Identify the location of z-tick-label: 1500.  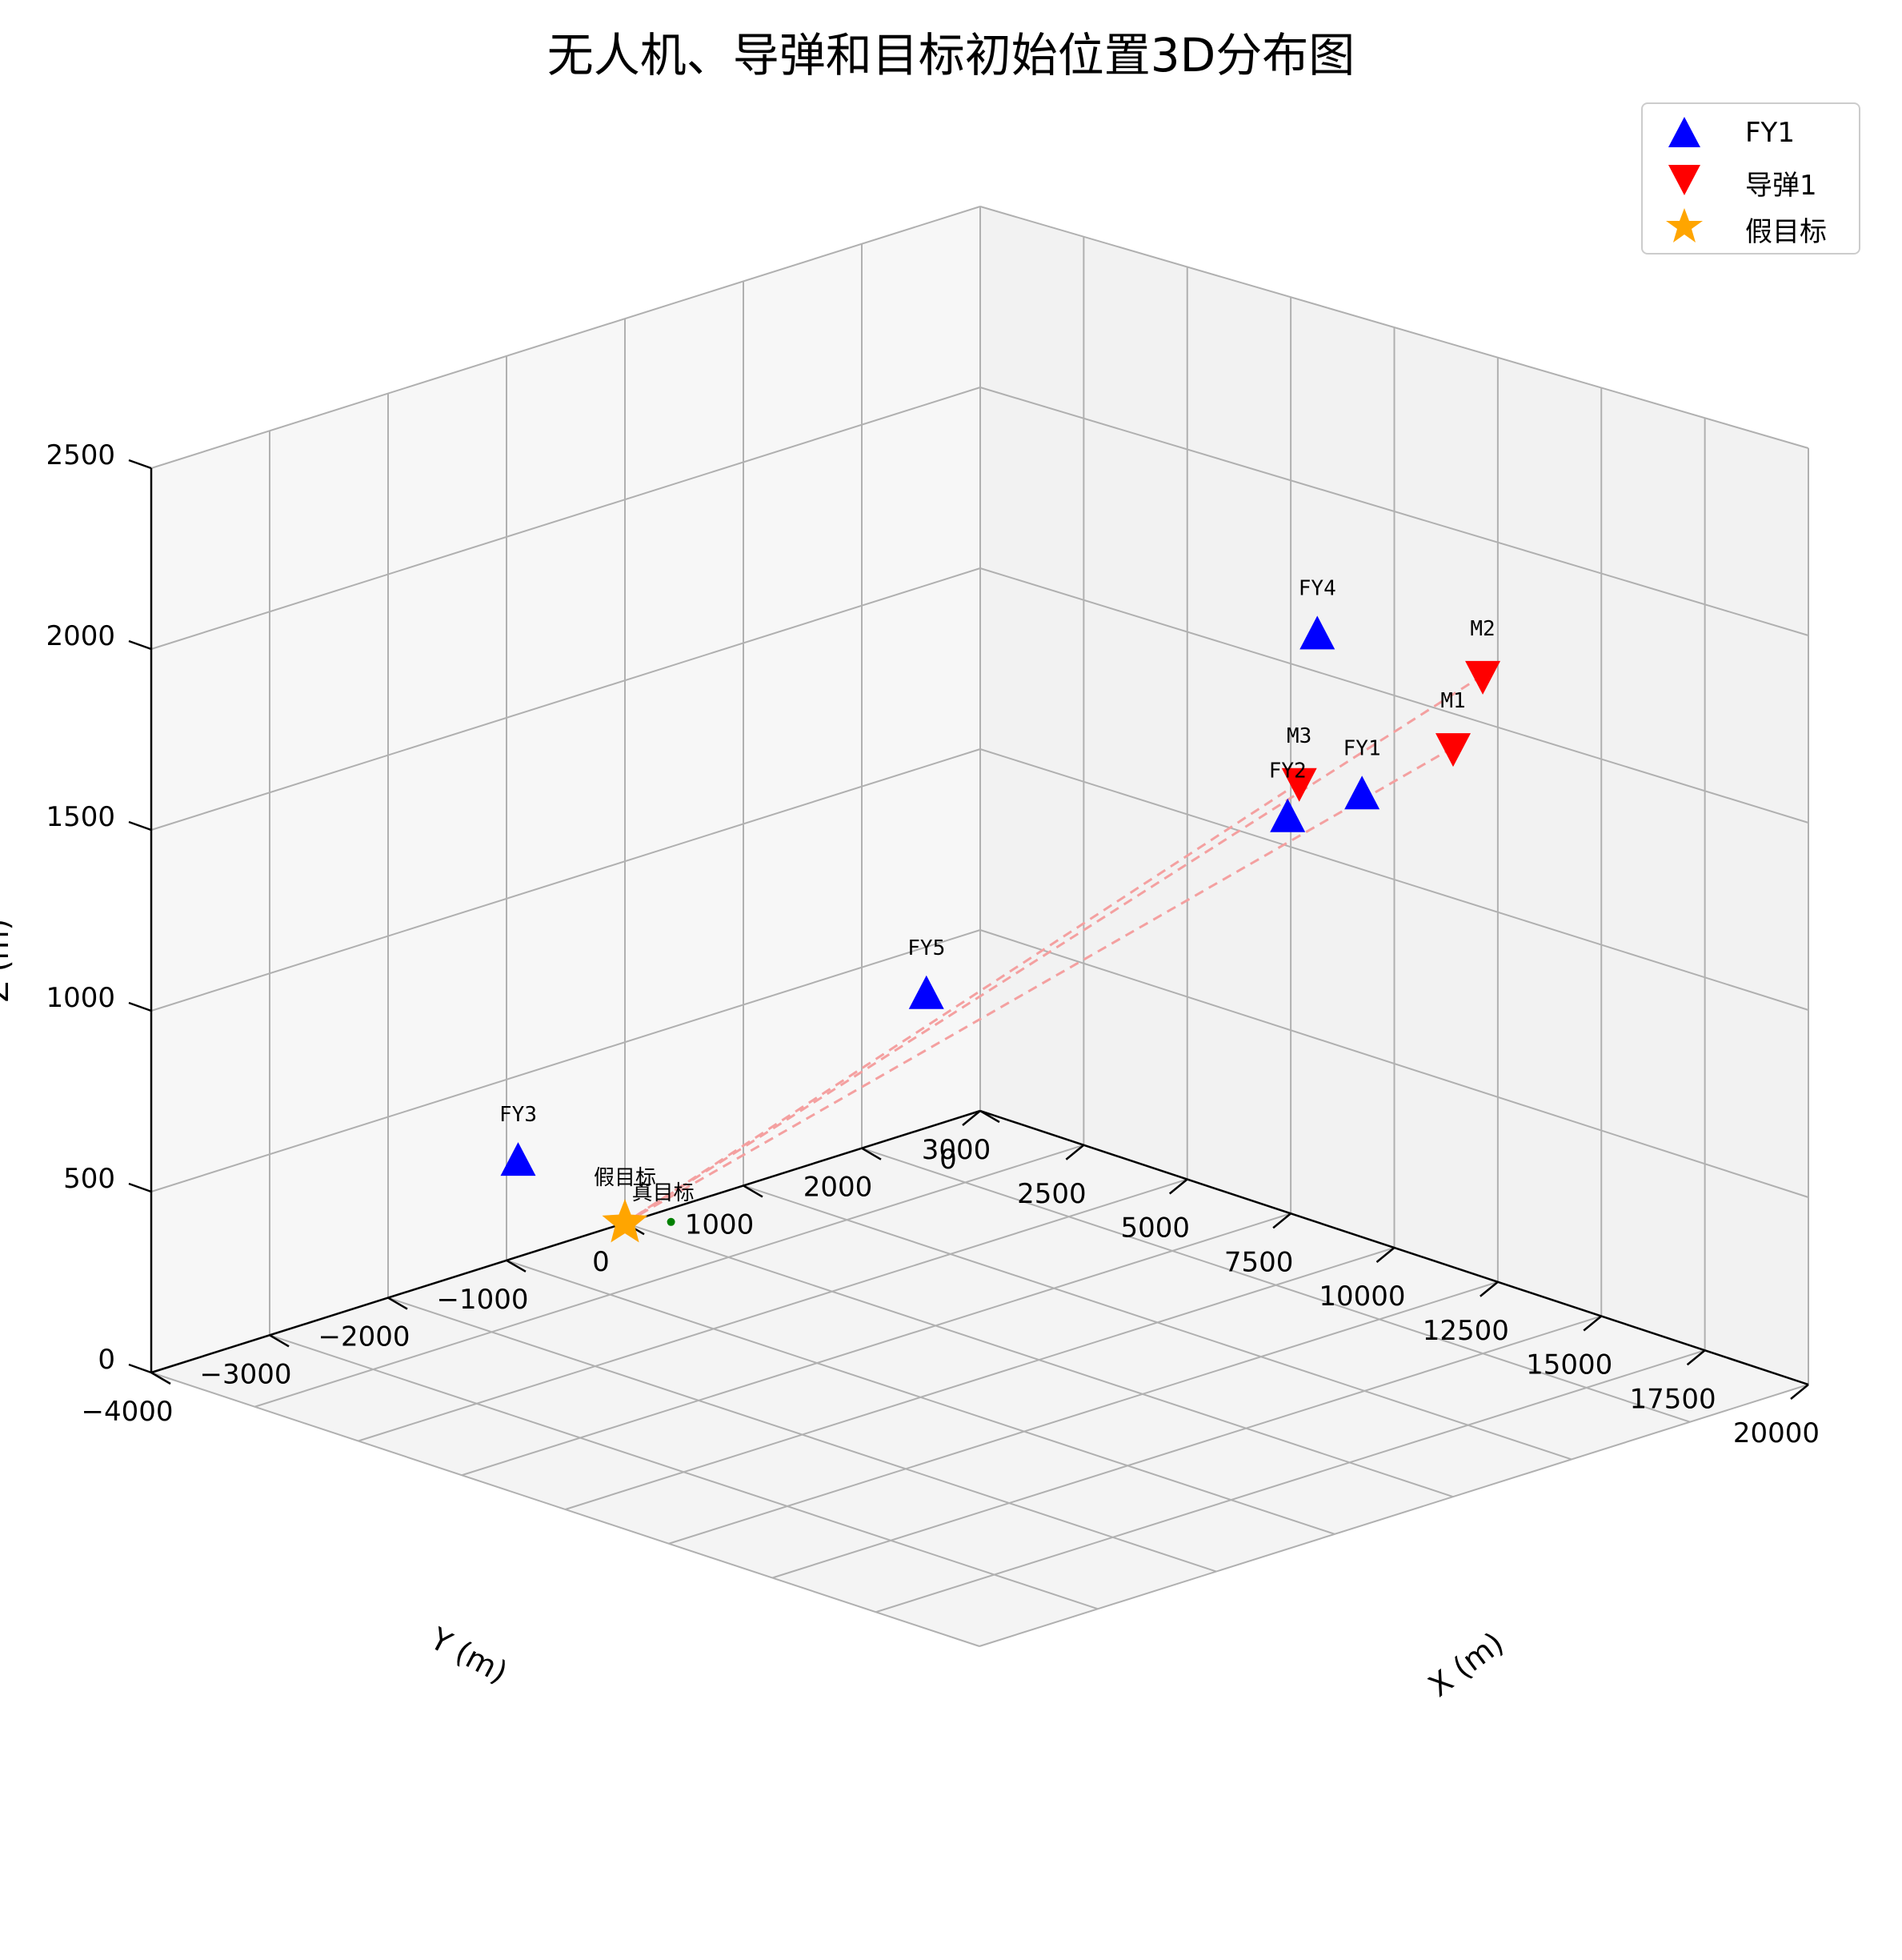
(81, 817).